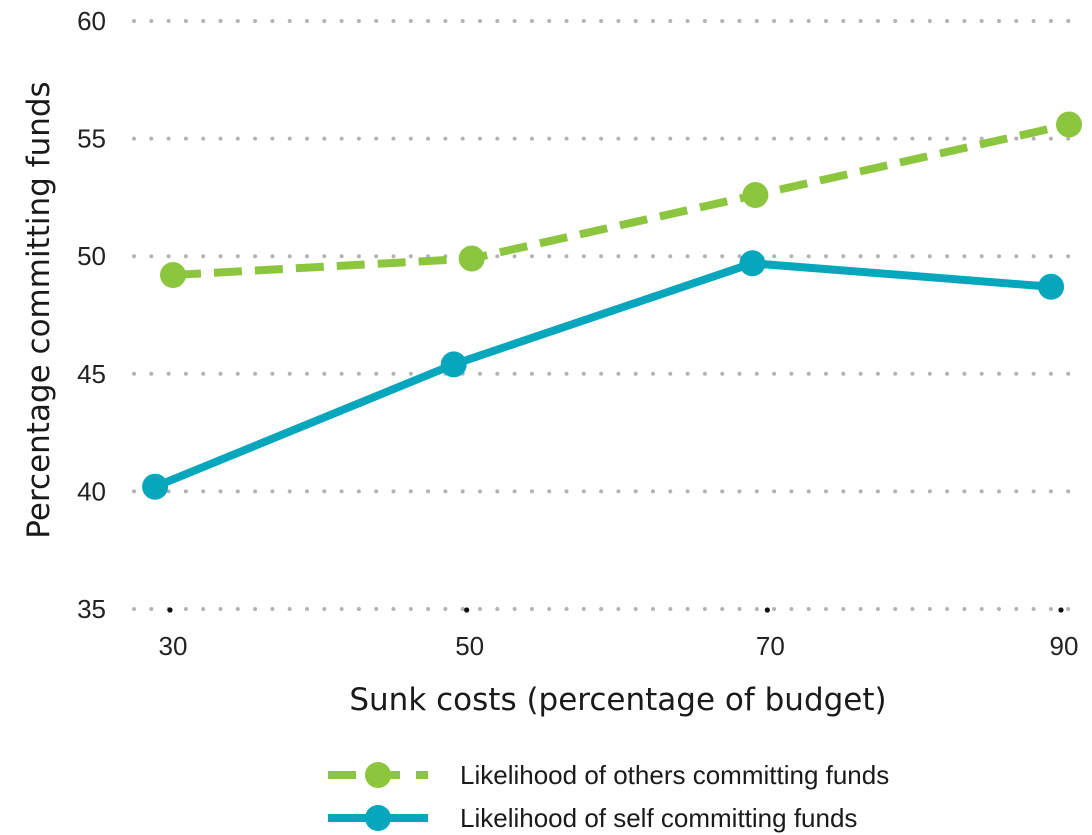  Describe the element at coordinates (674, 775) in the screenshot. I see `legend-label: Likelihood of others committing funds` at that location.